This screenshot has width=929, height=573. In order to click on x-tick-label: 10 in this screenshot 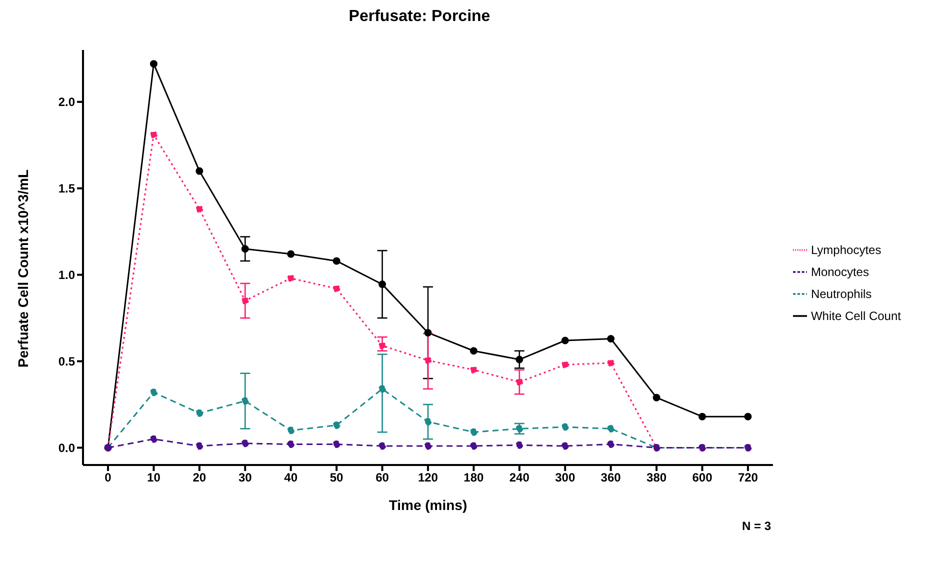, I will do `click(154, 477)`.